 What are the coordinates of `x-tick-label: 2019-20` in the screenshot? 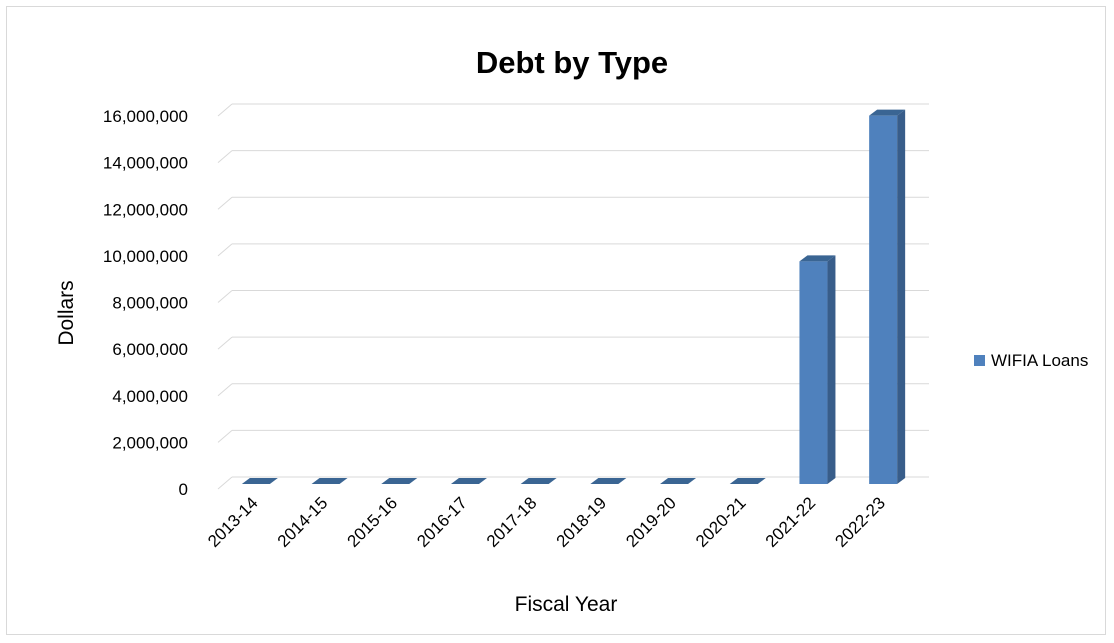 It's located at (651, 522).